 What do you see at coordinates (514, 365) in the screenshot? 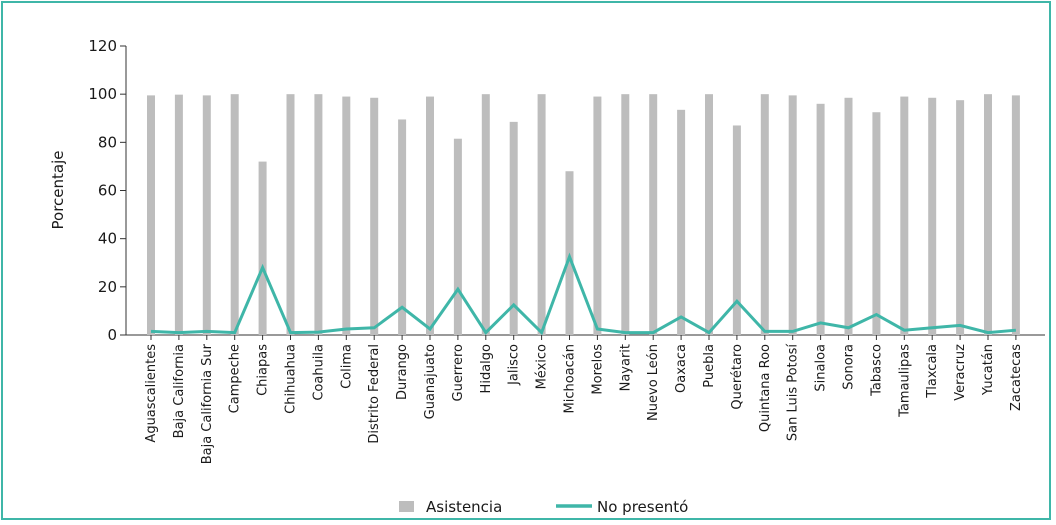
I see `x-tick-label: Jalisco` at bounding box center [514, 365].